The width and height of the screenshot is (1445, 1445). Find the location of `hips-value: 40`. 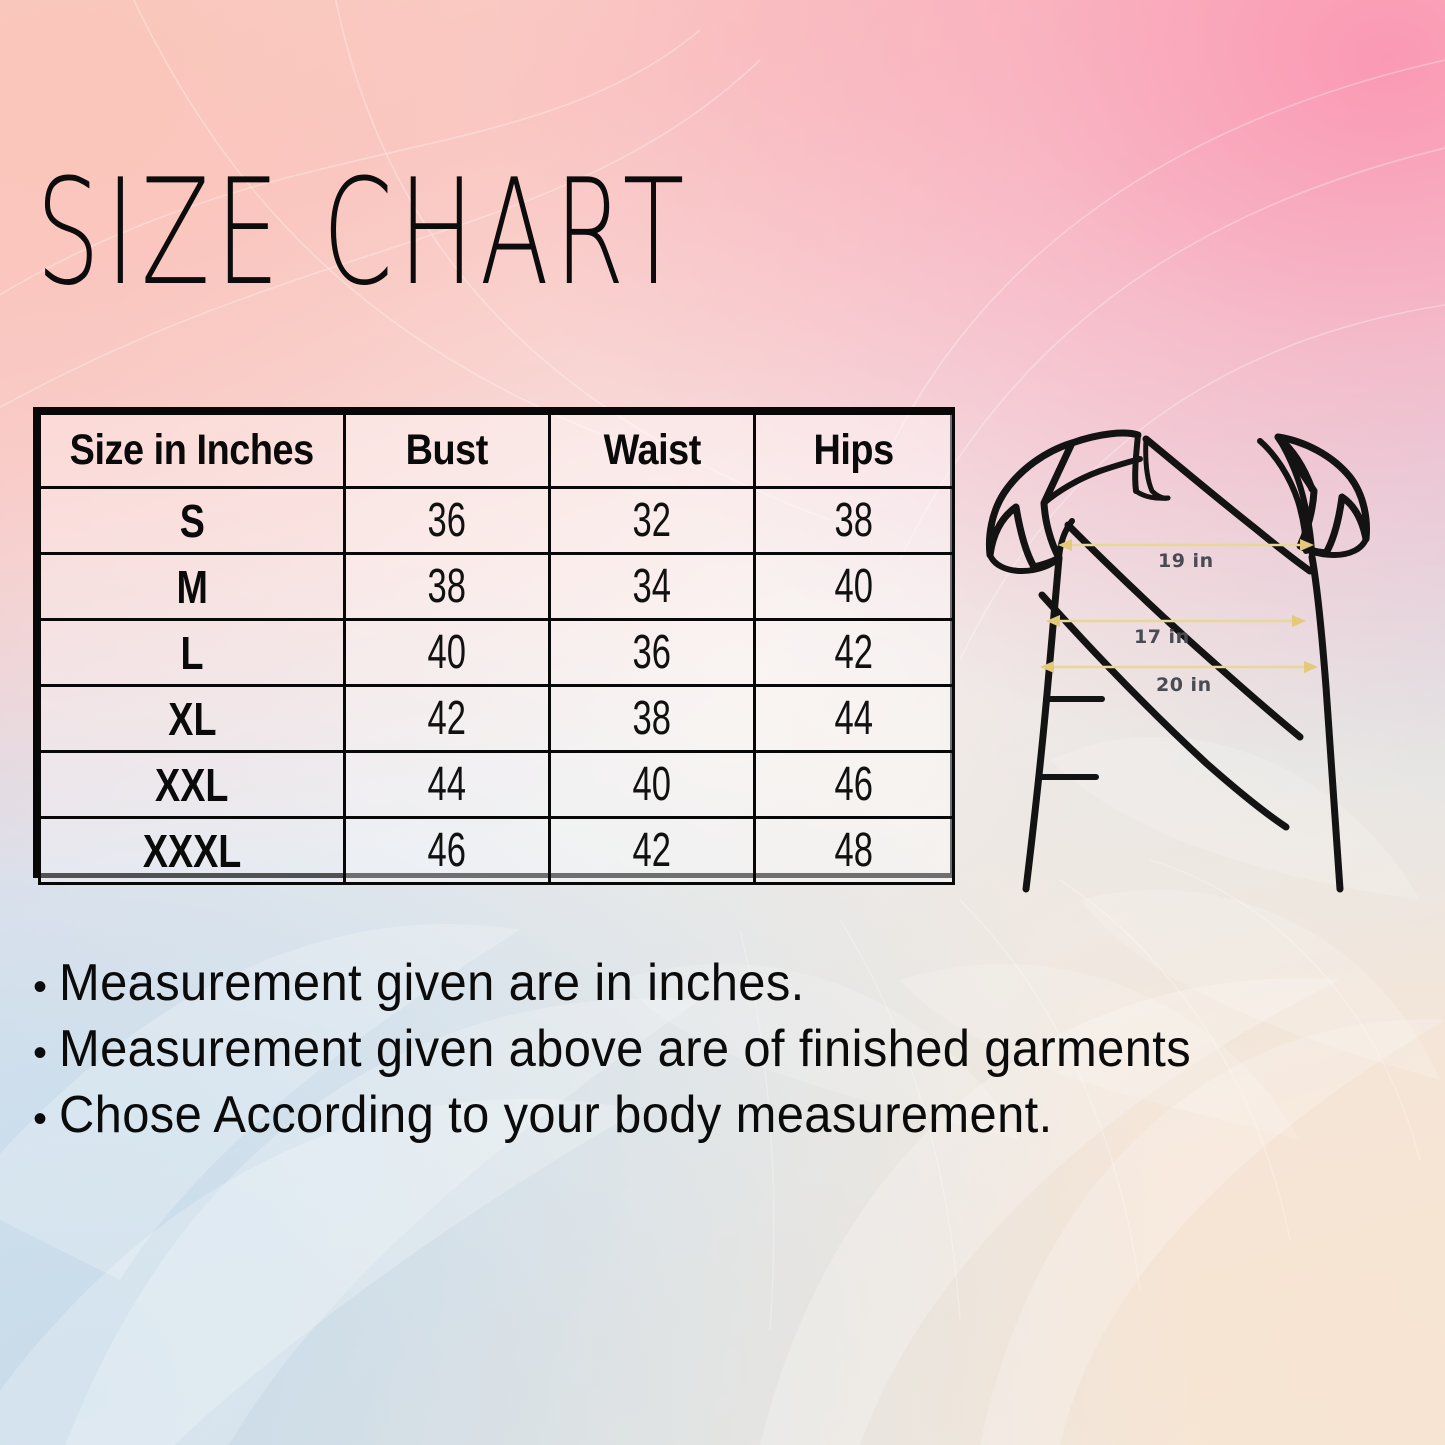

hips-value: 40 is located at coordinates (854, 586).